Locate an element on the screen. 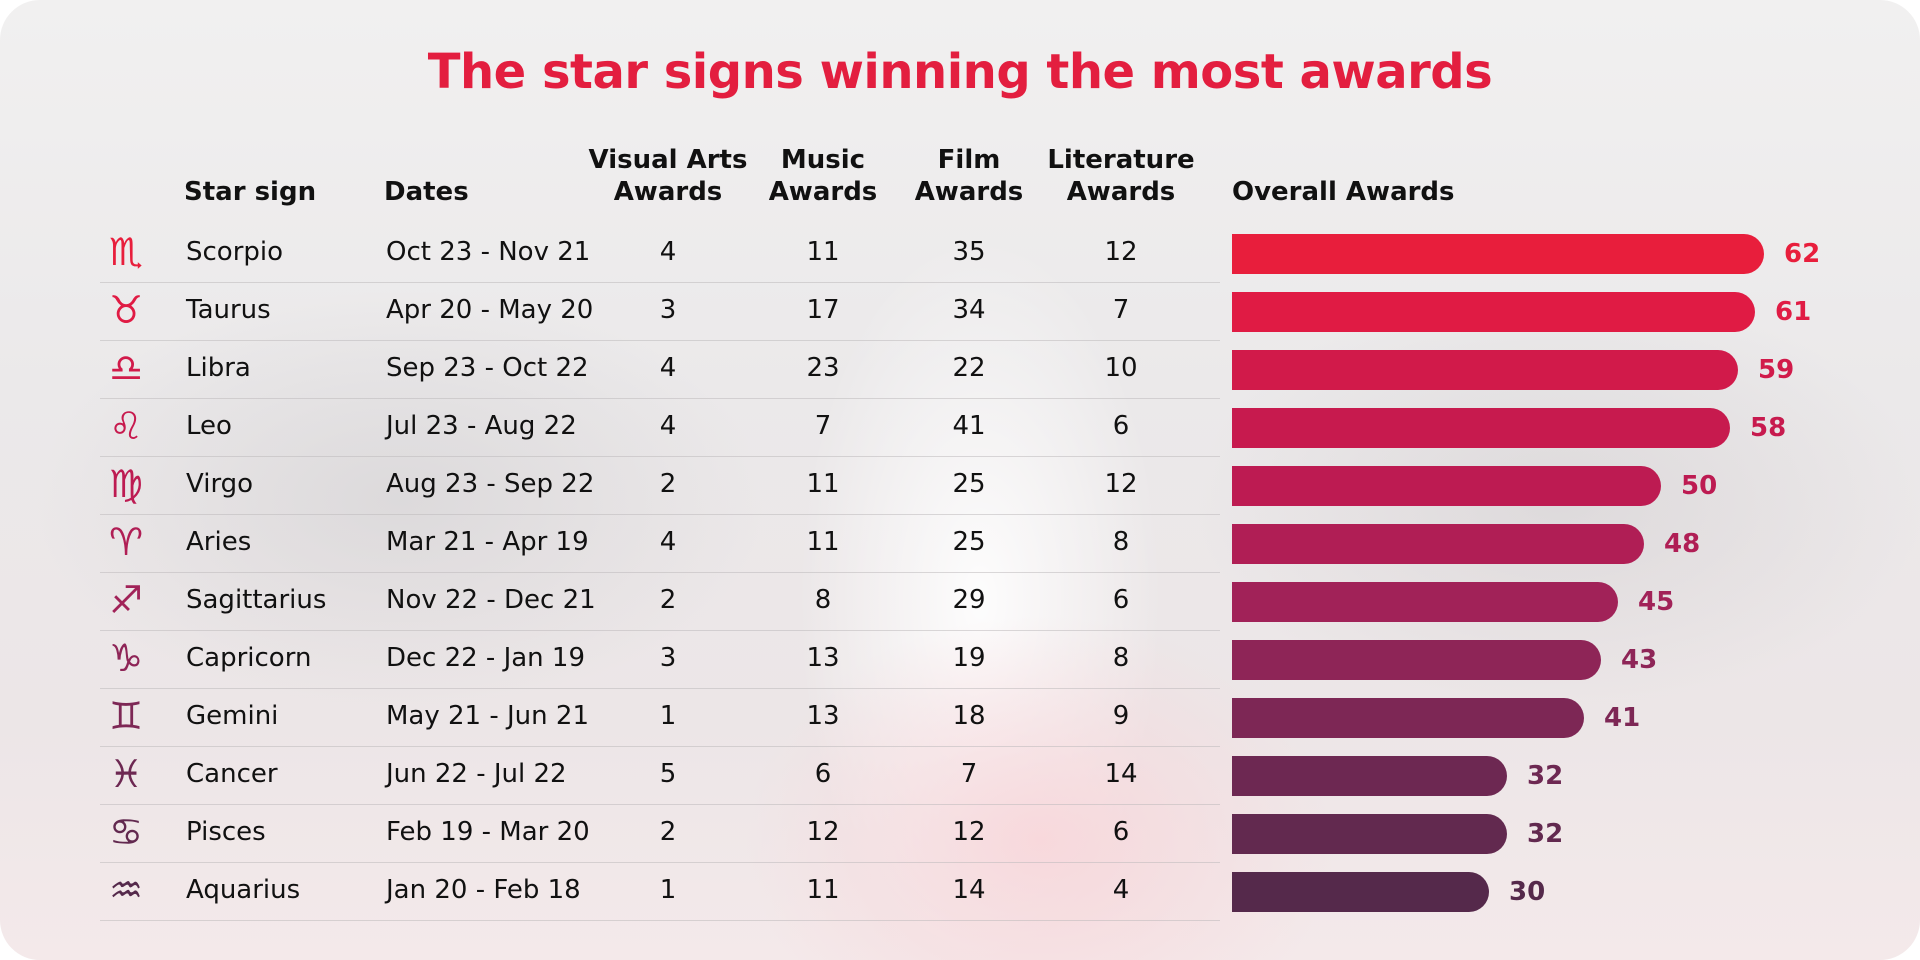 The width and height of the screenshot is (1920, 960). dates-cell: Dec 22 - Jan 19 is located at coordinates (485, 658).